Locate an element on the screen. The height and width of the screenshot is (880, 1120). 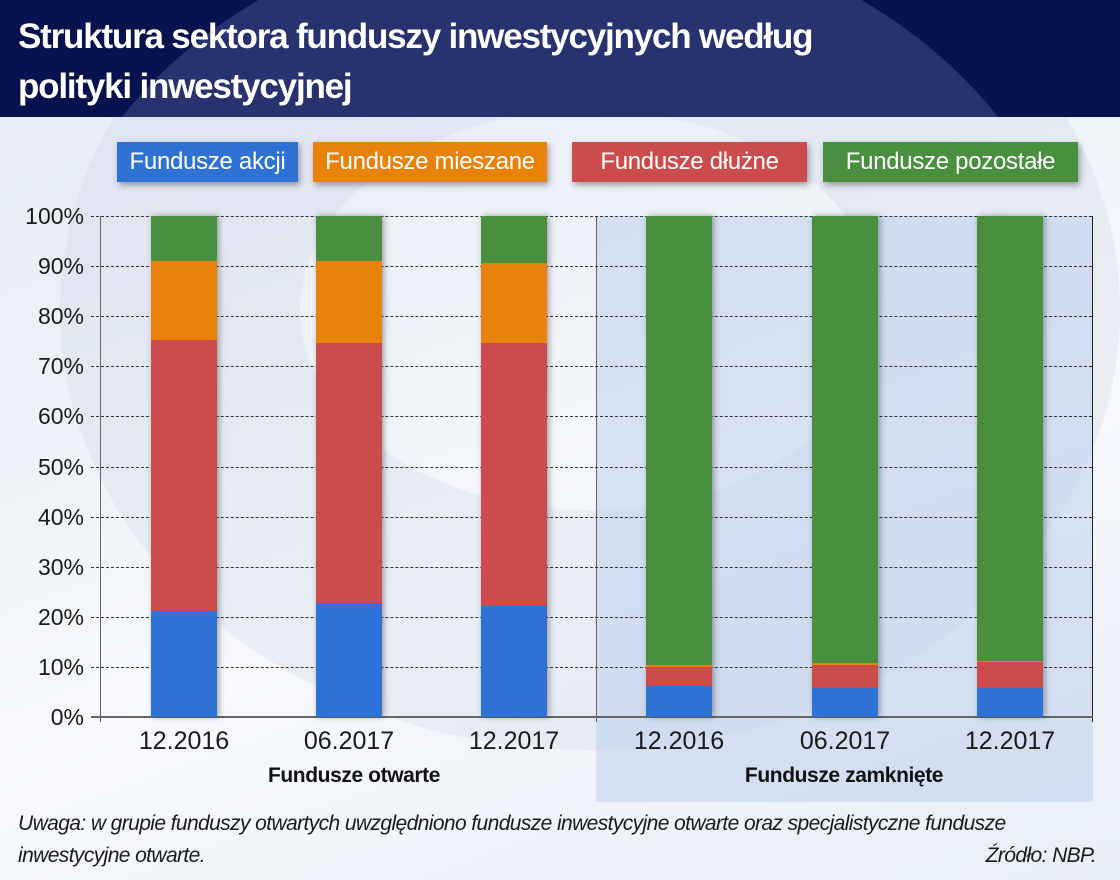
y-tick-label: 40% is located at coordinates (60, 517).